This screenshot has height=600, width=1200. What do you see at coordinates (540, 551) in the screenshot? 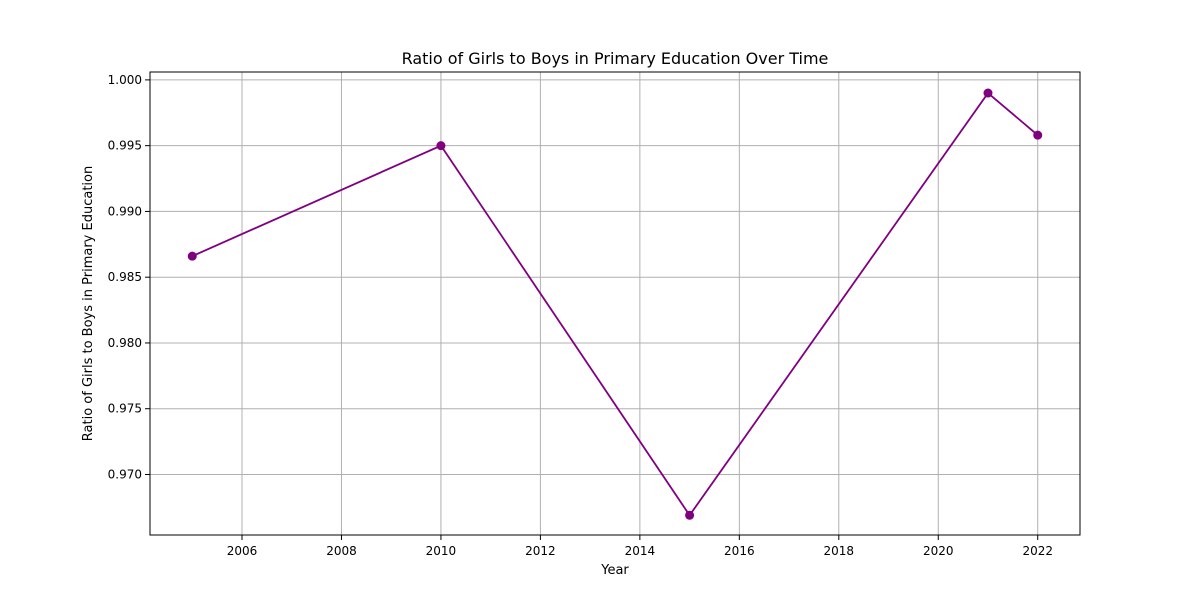
I see `x-tick-label: 2012` at bounding box center [540, 551].